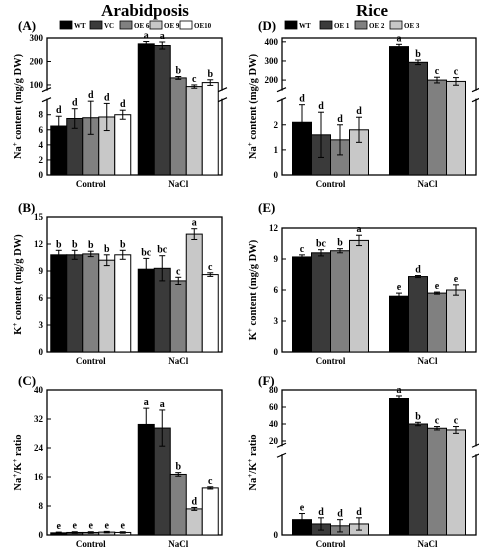 The width and height of the screenshot is (479, 550). Describe the element at coordinates (27, 380) in the screenshot. I see `panel-label: (C)` at that location.